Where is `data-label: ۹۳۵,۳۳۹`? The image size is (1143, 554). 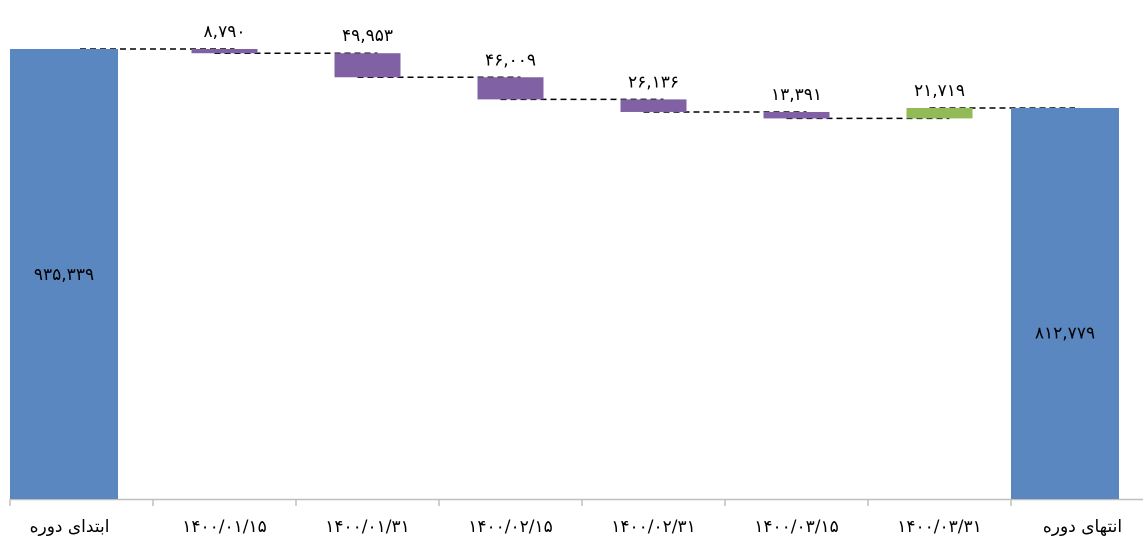
data-label: ۹۳۵,۳۳۹ is located at coordinates (64, 275).